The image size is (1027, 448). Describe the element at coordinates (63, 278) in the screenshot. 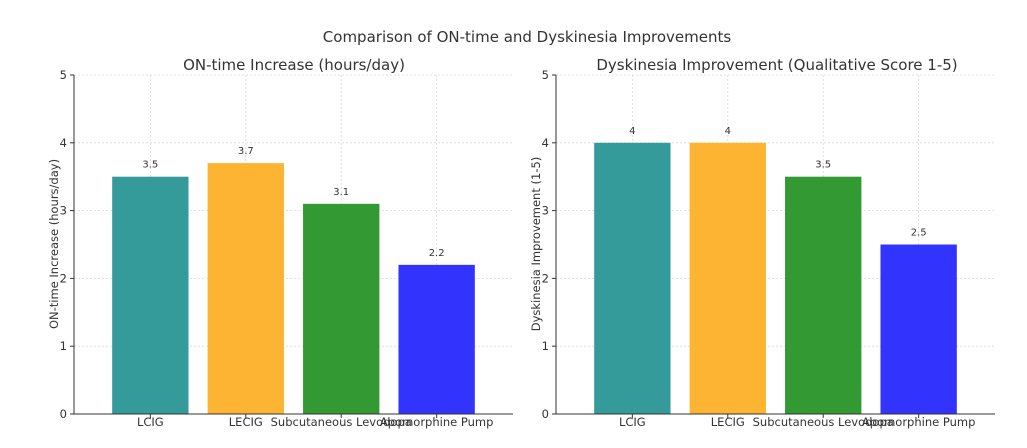

I see `on-time-ytick-label: 2` at that location.